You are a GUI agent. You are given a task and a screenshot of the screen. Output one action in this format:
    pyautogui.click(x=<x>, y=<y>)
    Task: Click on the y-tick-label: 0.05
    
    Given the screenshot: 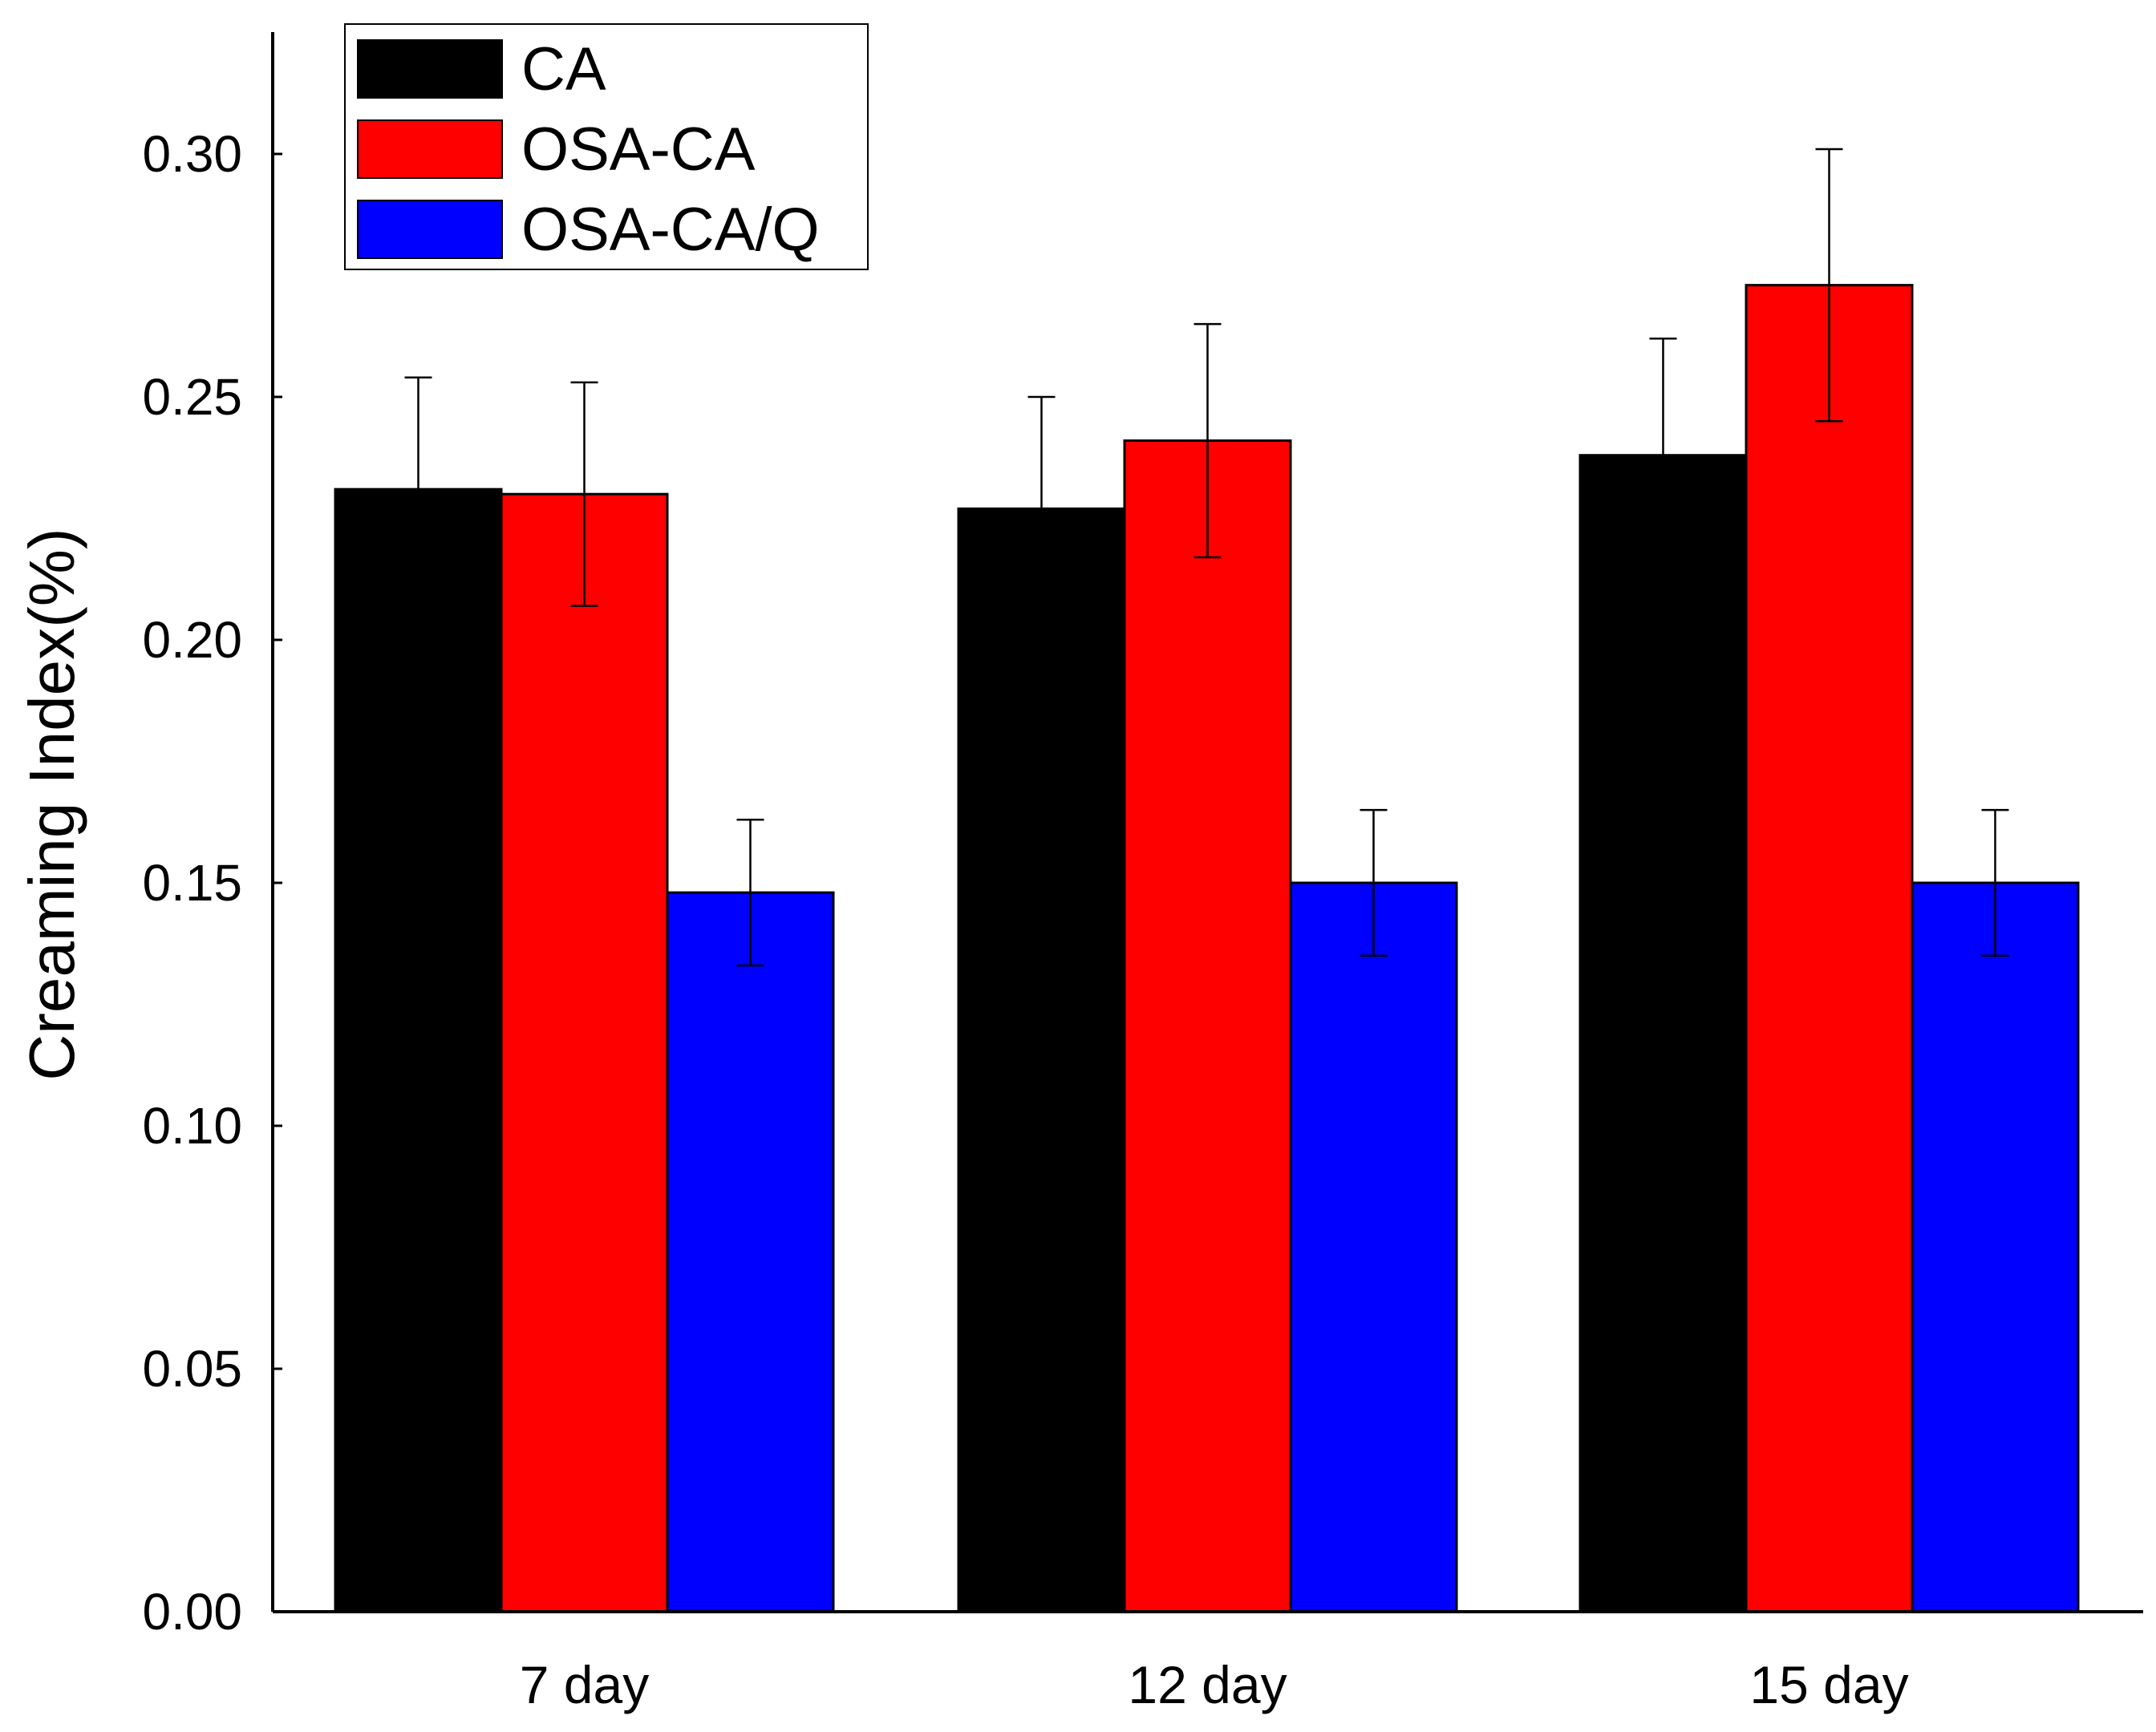 What is the action you would take?
    pyautogui.click(x=192, y=1369)
    